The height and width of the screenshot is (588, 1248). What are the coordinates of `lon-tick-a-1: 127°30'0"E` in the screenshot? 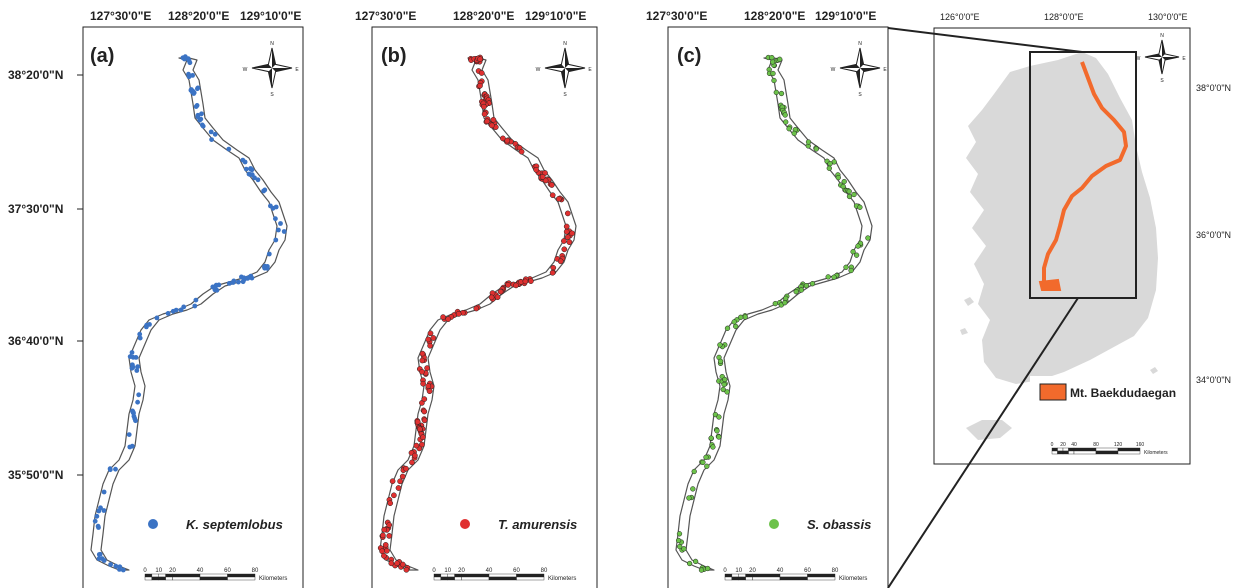 It's located at (120, 16).